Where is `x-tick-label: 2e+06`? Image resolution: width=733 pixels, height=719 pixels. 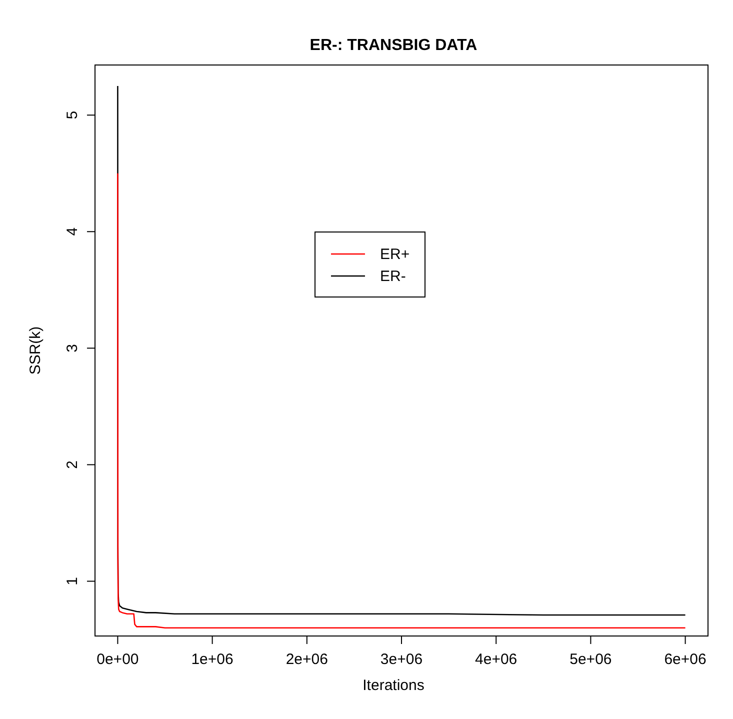
x-tick-label: 2e+06 is located at coordinates (307, 659).